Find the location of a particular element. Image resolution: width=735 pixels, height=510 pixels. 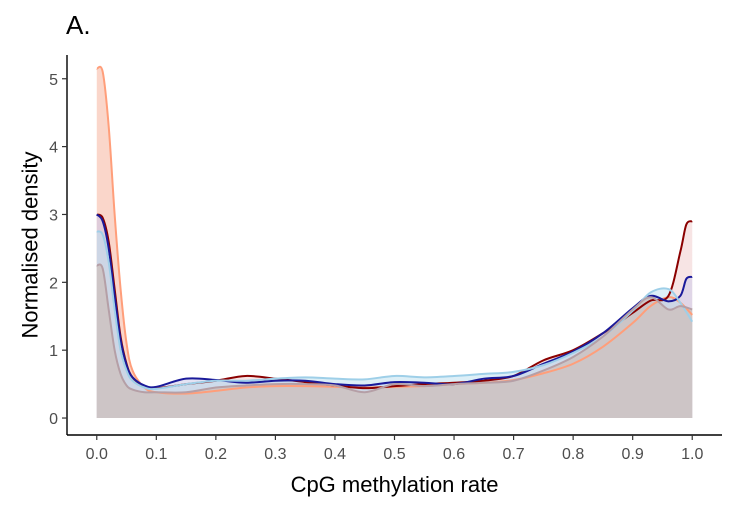

x-ticks: 0.0 0.1 0.2 0.3 0.4 0.5 0.6 0.7 0.8 0.9 1.0 is located at coordinates (394, 449).